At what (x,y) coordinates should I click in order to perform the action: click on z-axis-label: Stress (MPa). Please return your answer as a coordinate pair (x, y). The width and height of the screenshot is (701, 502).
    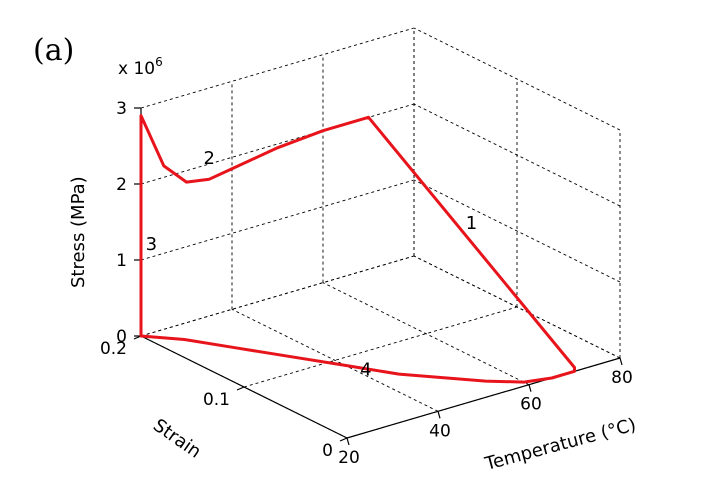
    Looking at the image, I should click on (78, 232).